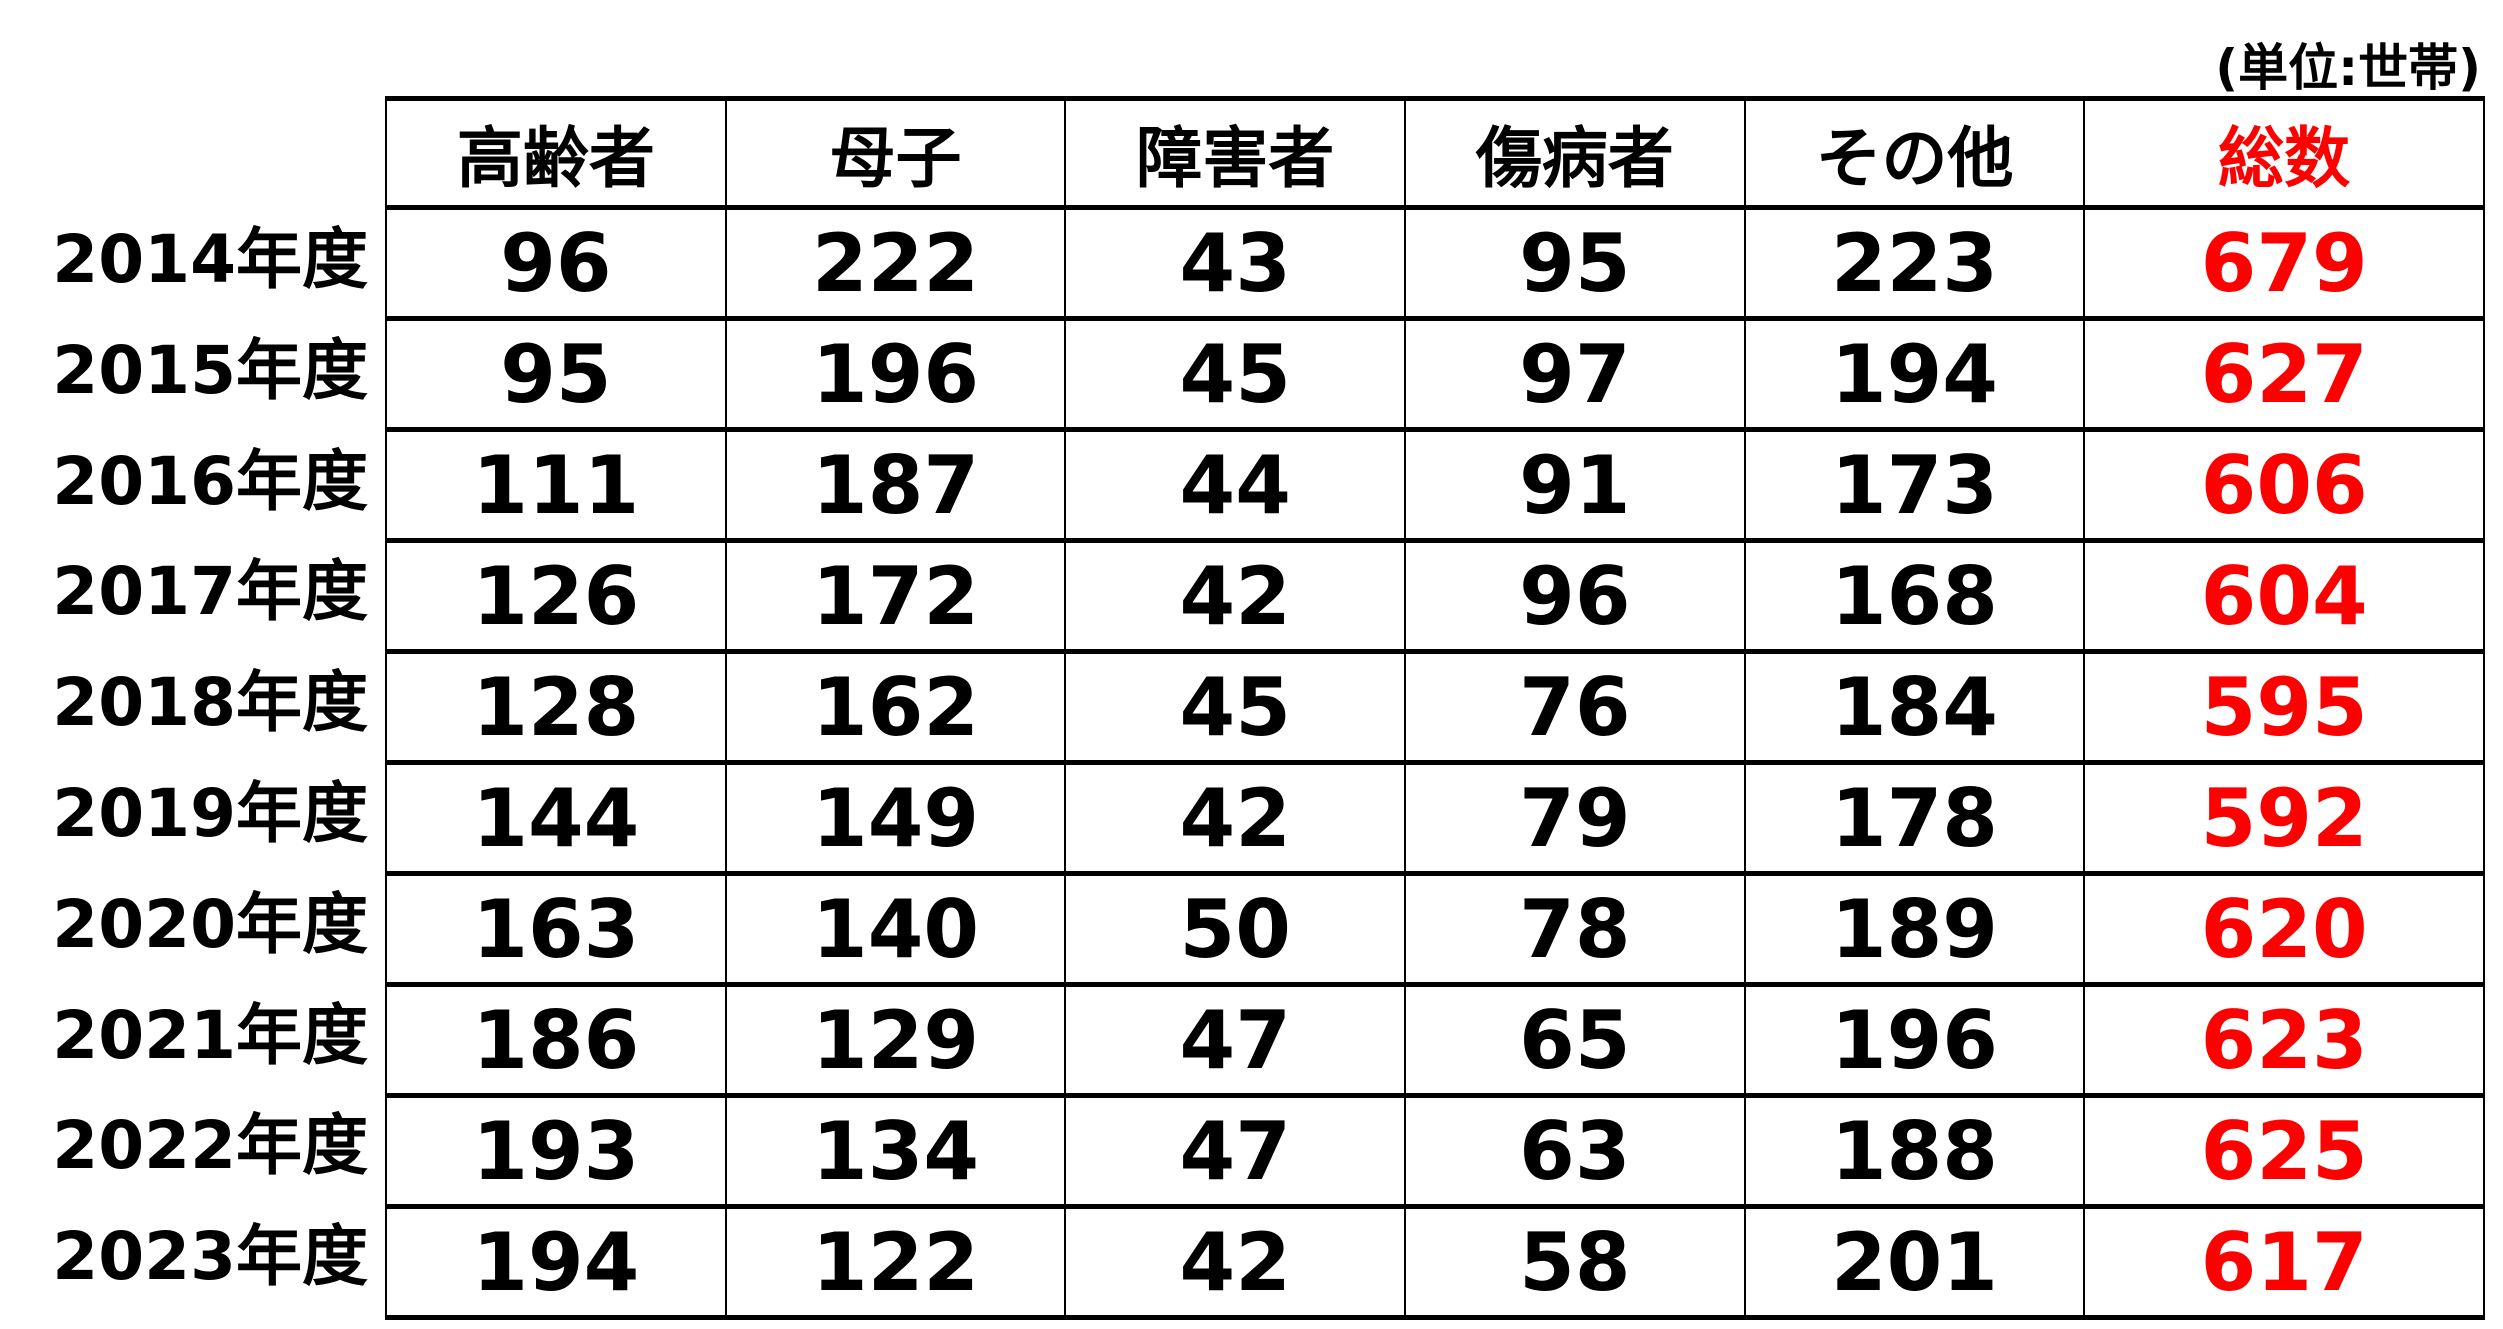 This screenshot has width=2503, height=1329. I want to click on table-row: 144 149 42 79 178 592, so click(1435, 818).